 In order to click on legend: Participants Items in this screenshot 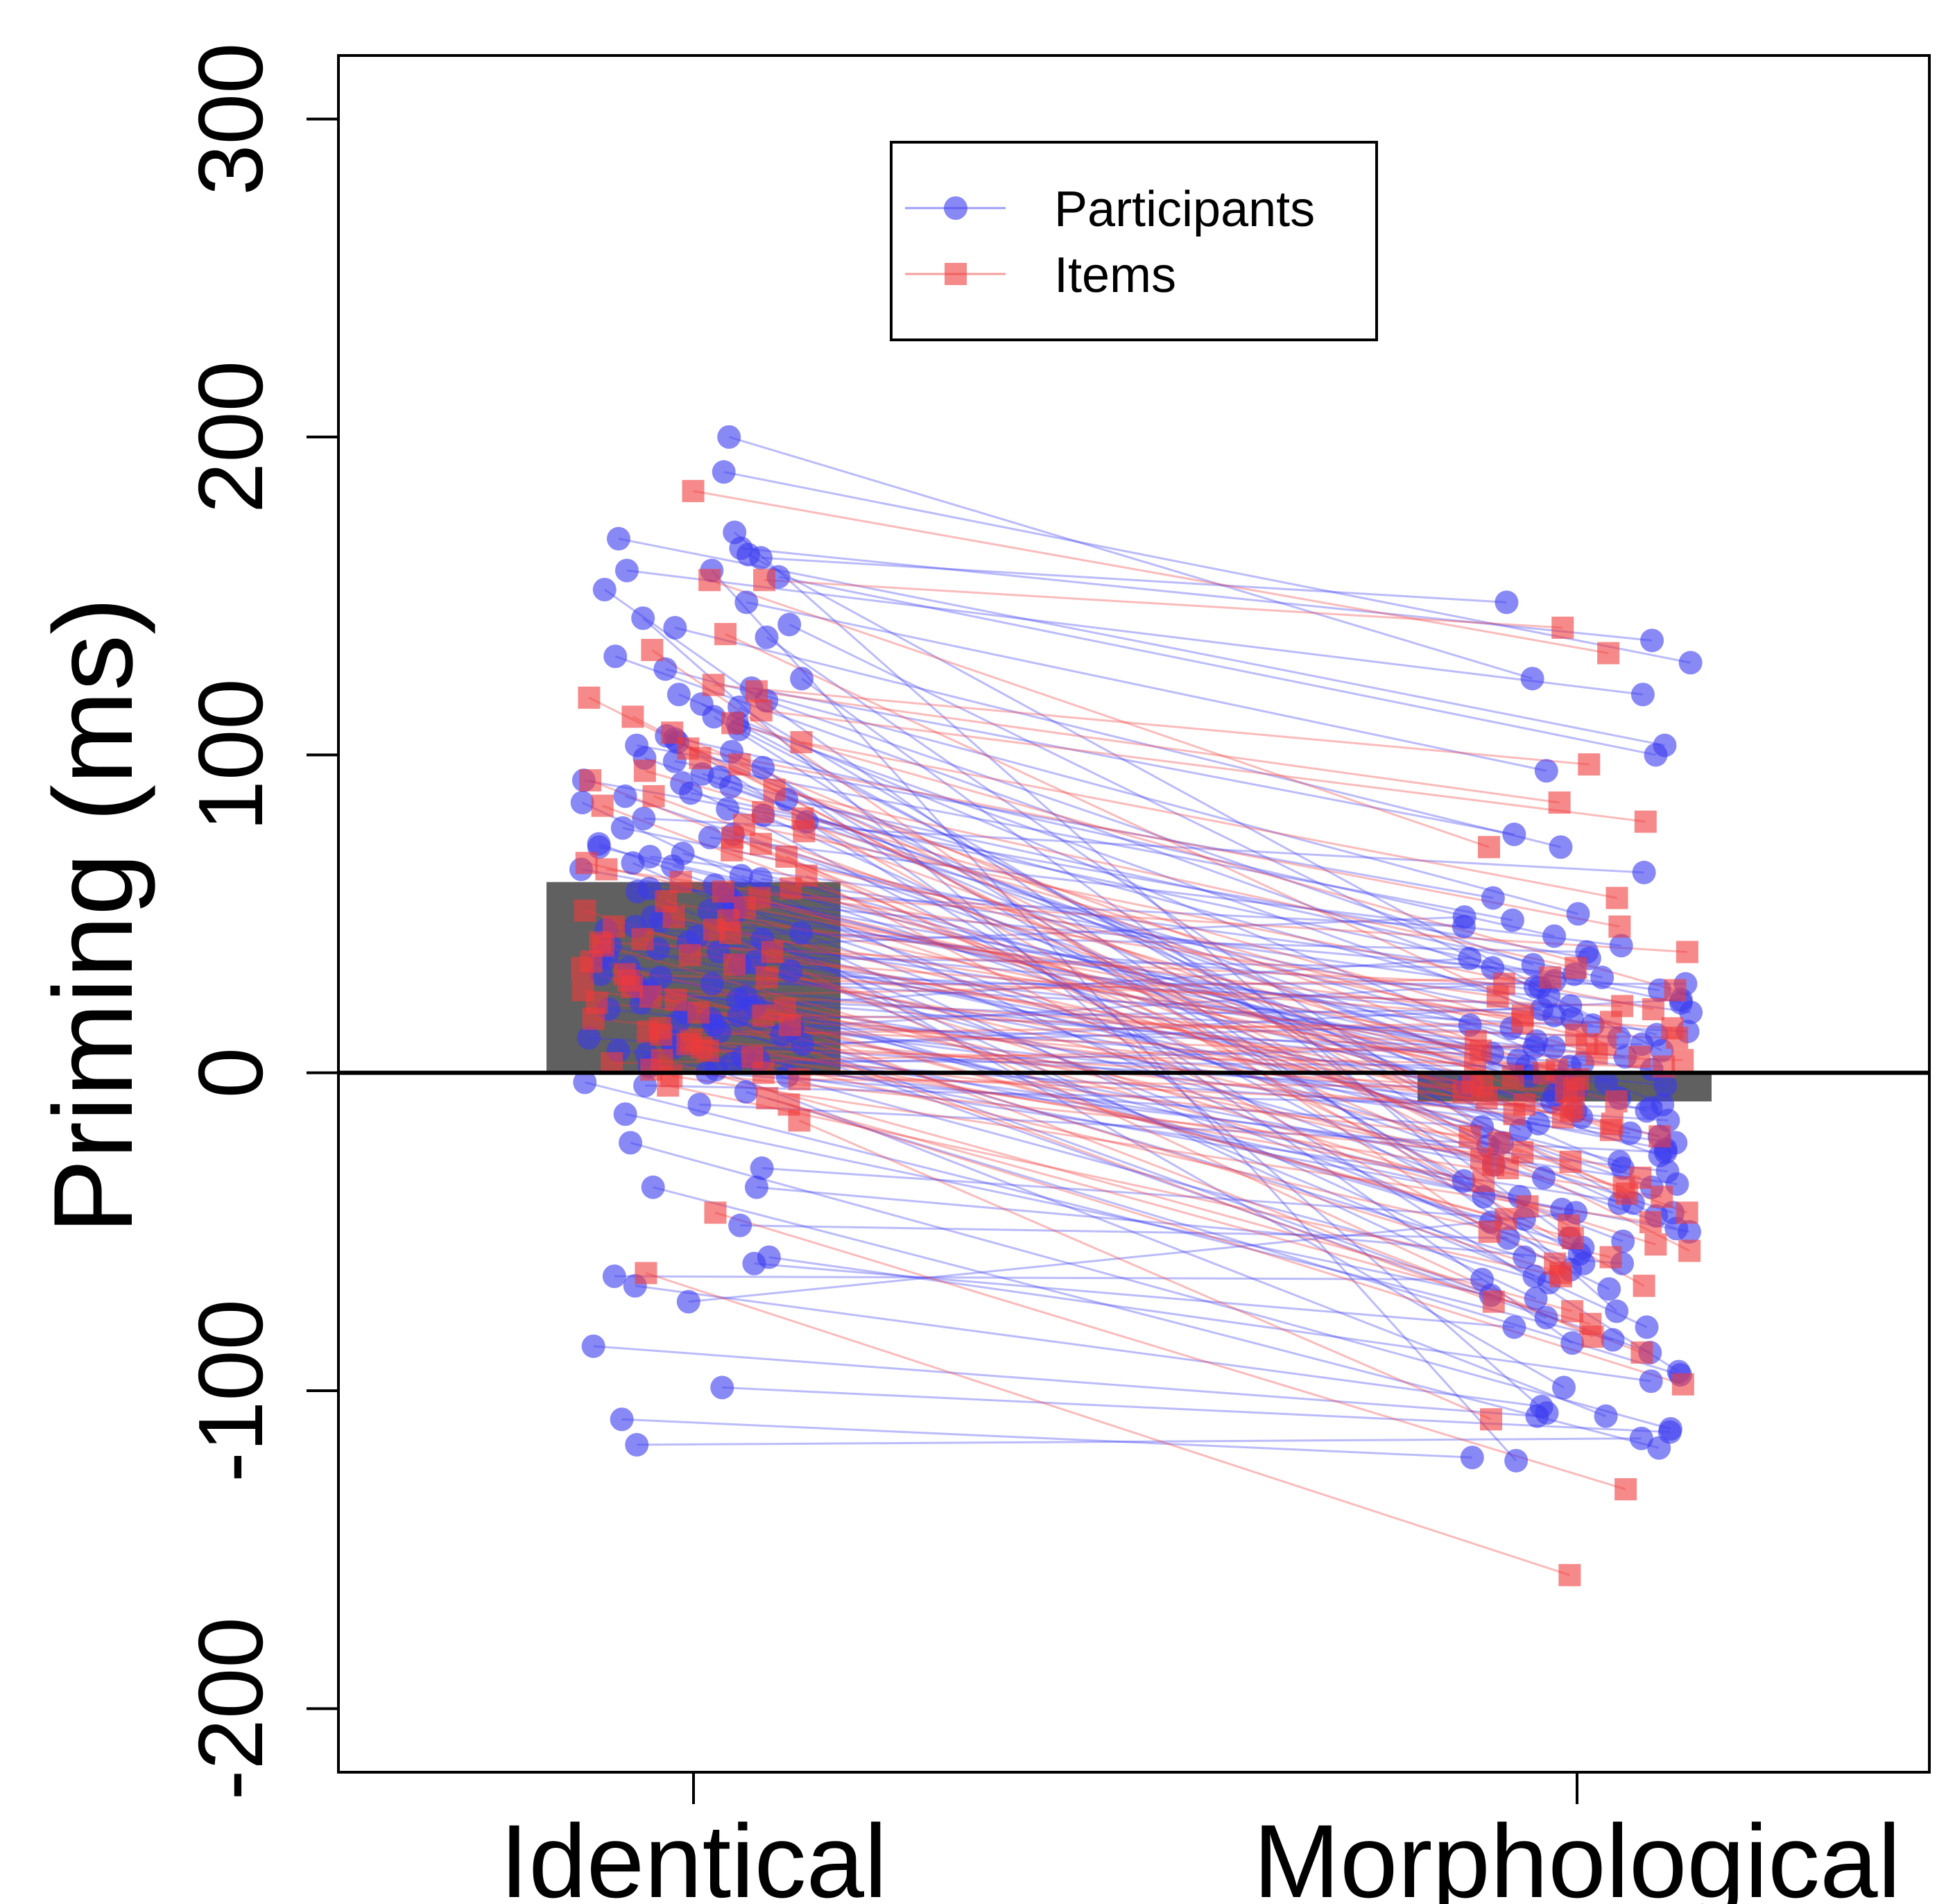, I will do `click(1134, 241)`.